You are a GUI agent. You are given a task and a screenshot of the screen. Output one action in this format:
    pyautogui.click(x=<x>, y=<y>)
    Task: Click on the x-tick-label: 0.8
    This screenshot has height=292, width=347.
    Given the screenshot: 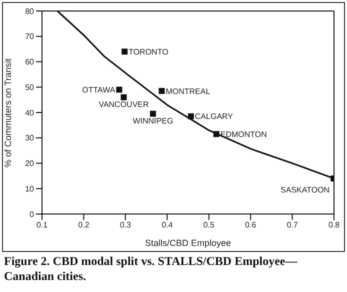 What is the action you would take?
    pyautogui.click(x=334, y=225)
    